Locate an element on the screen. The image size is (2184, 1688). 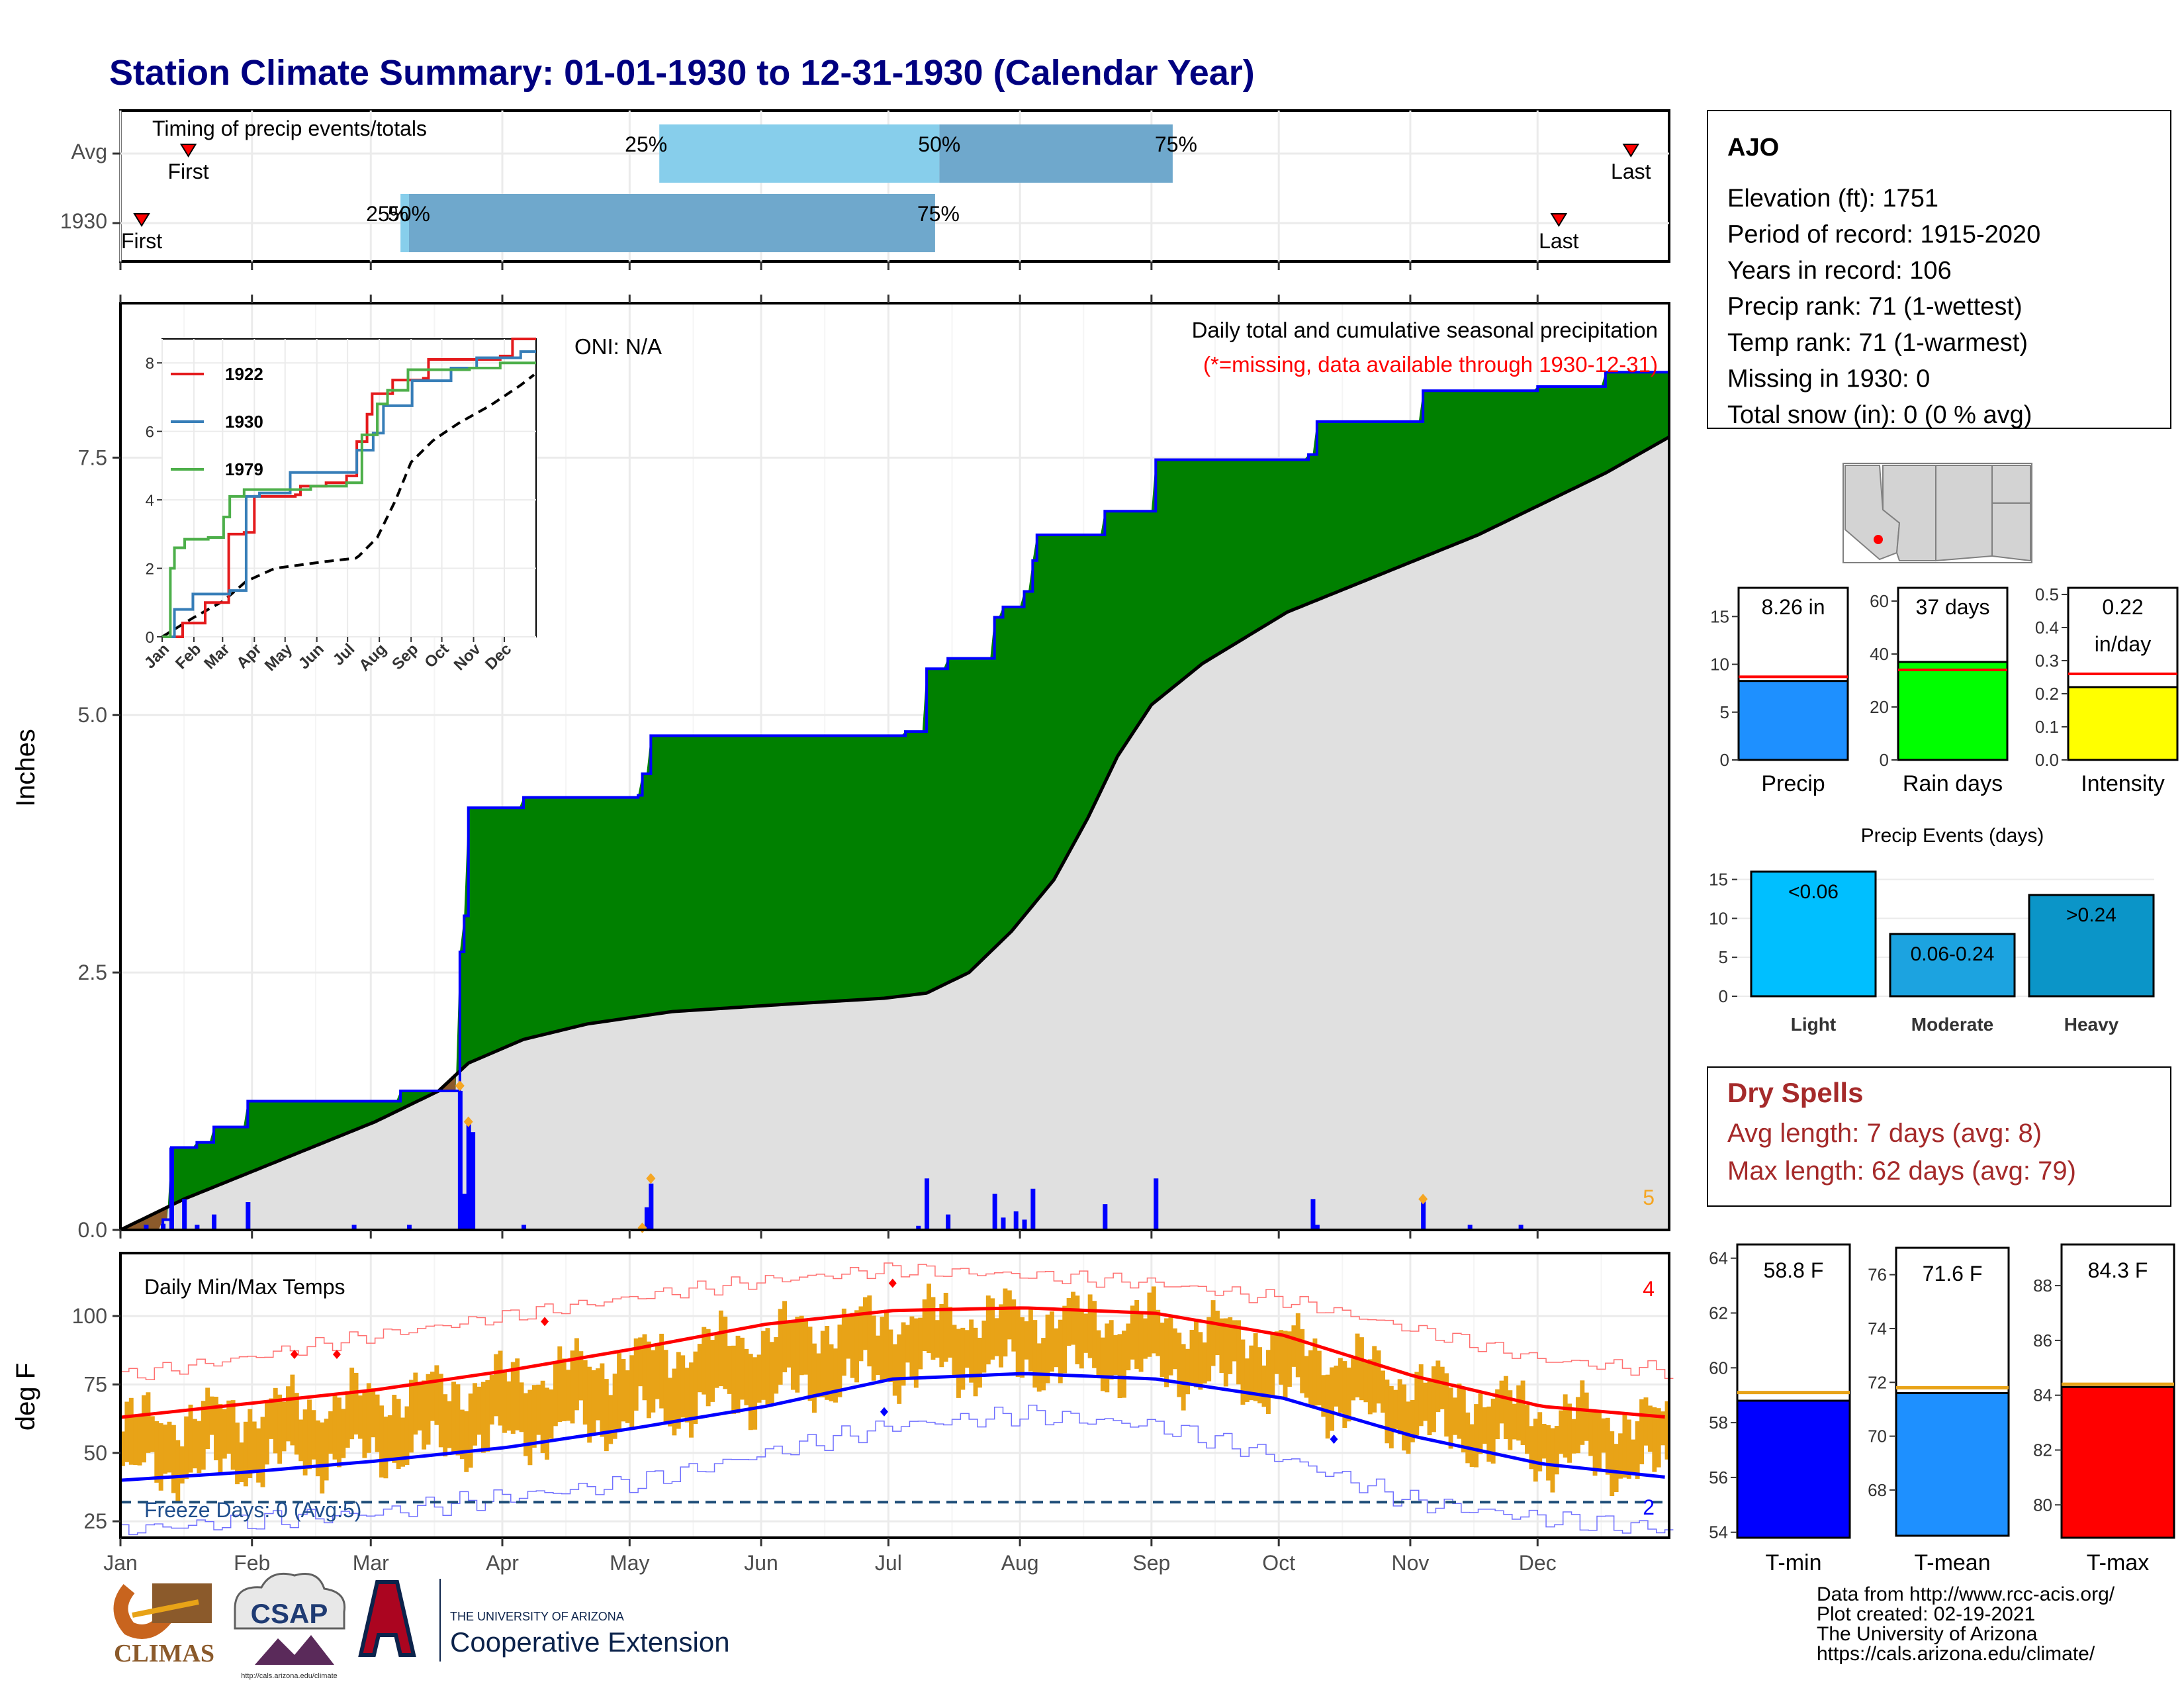
map-state-new-mexico is located at coordinates (1964, 513).